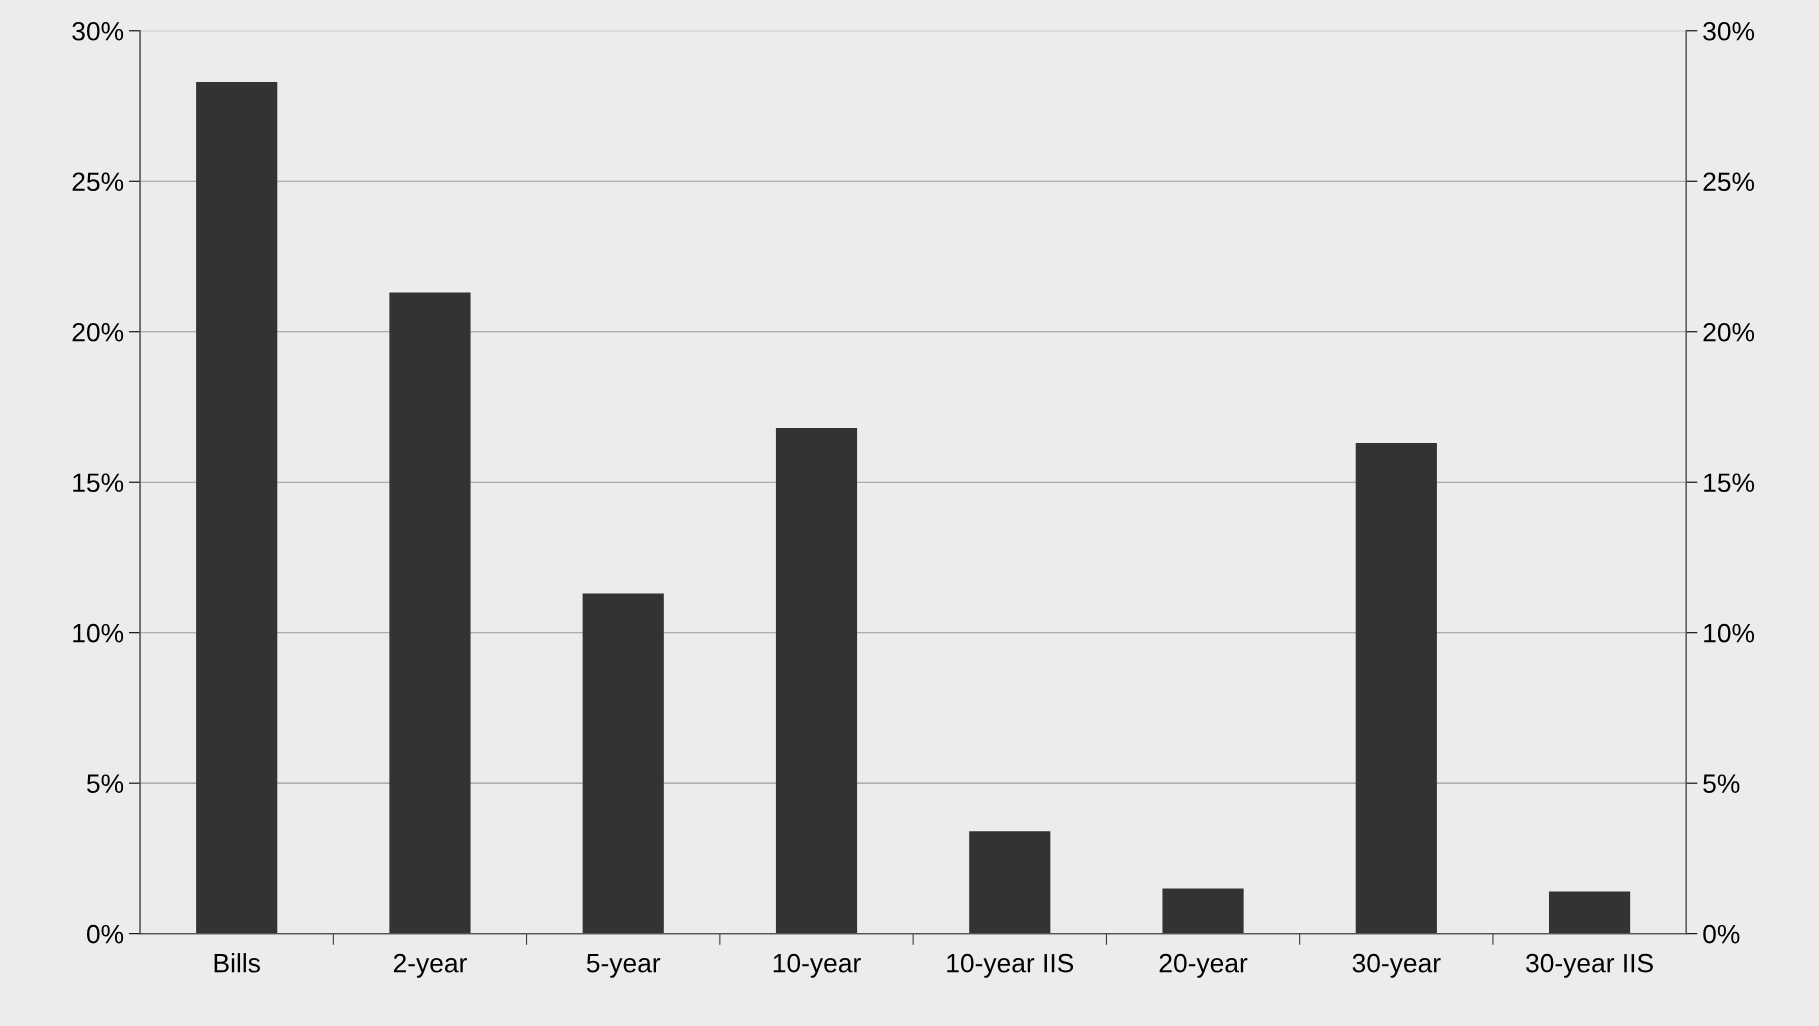 The height and width of the screenshot is (1026, 1819). Describe the element at coordinates (1396, 965) in the screenshot. I see `x-tick-label: 30-year` at that location.